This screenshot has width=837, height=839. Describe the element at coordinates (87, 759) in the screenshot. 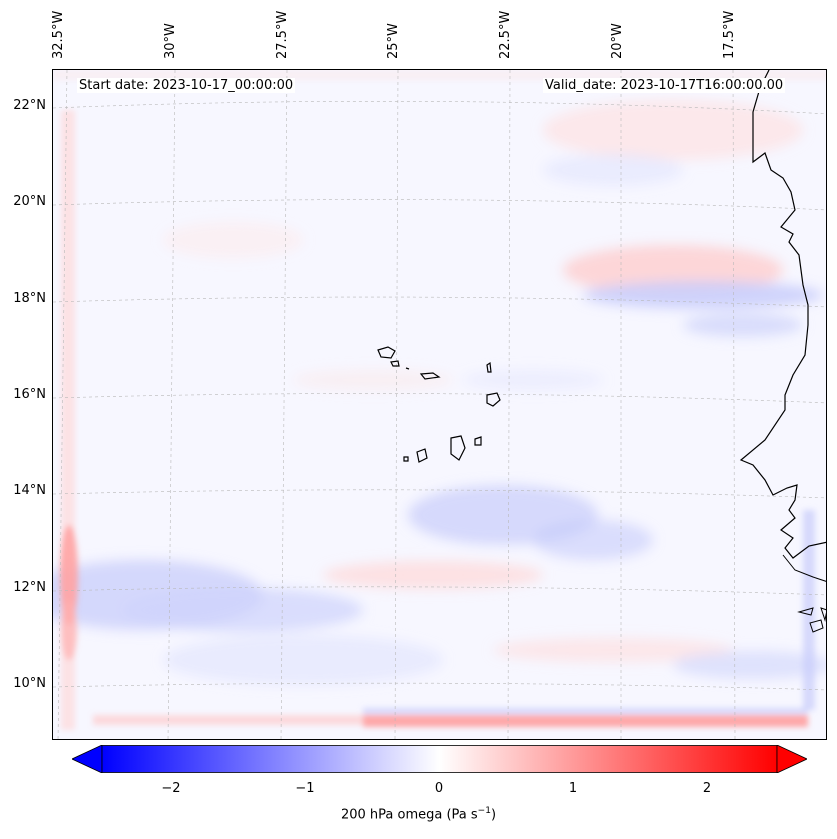

I see `colorbar-extend-min` at that location.